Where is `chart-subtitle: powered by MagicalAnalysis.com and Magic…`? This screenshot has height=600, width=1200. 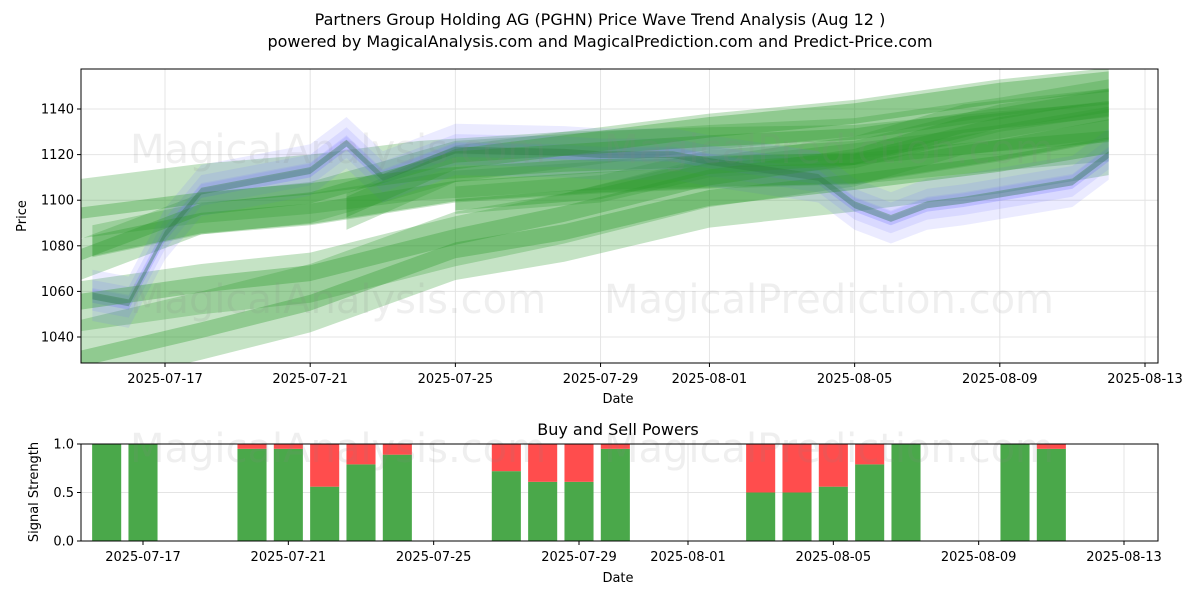
chart-subtitle: powered by MagicalAnalysis.com and Magic… is located at coordinates (600, 41).